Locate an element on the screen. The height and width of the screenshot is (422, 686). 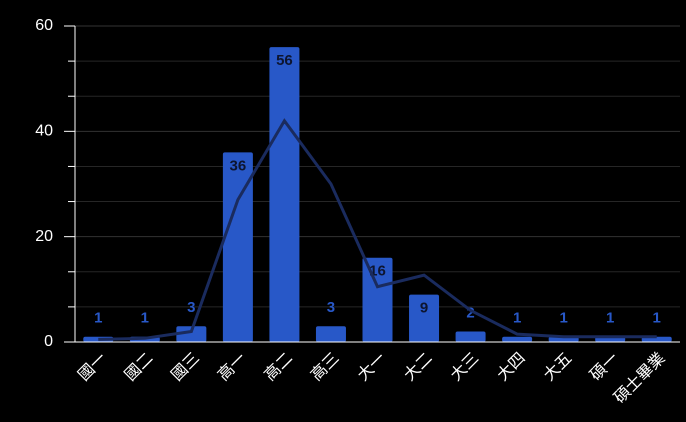
data-label: 56 is located at coordinates (284, 60).